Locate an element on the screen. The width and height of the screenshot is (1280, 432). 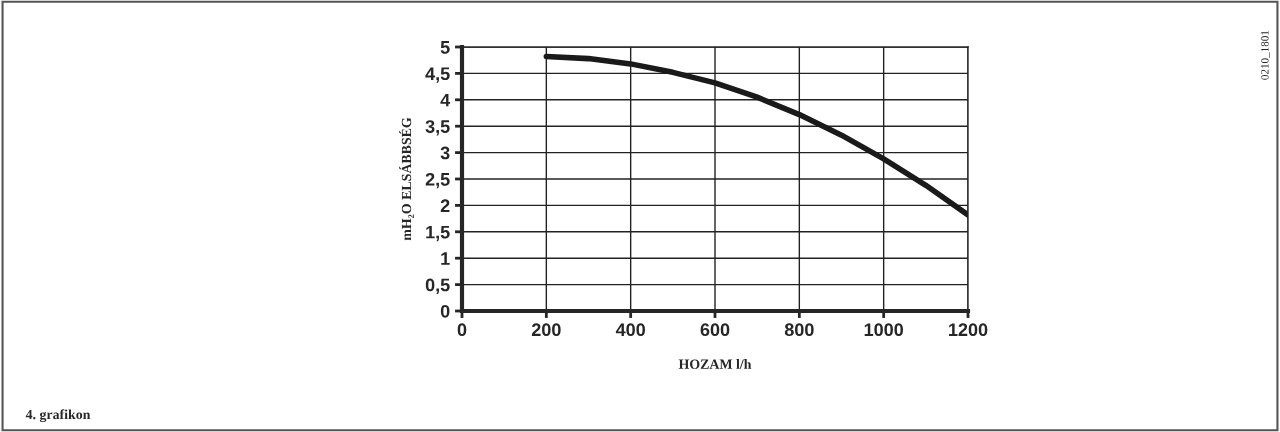
y-tick-label: 0,5 is located at coordinates (437, 286).